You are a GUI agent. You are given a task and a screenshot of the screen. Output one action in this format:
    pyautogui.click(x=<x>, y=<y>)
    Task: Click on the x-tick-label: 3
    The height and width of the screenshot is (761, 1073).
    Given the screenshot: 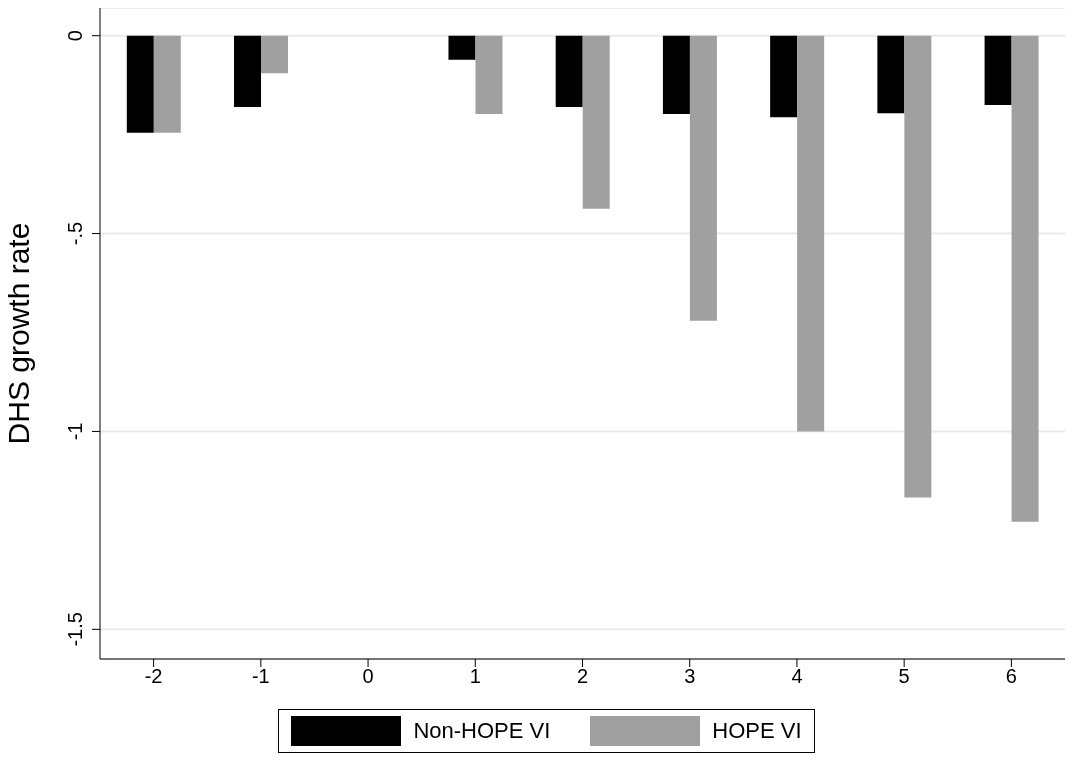 What is the action you would take?
    pyautogui.click(x=690, y=676)
    